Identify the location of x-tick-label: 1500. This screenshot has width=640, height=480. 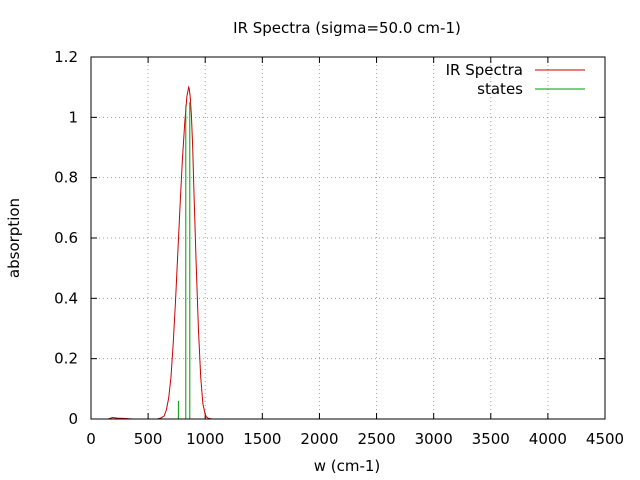
(262, 439).